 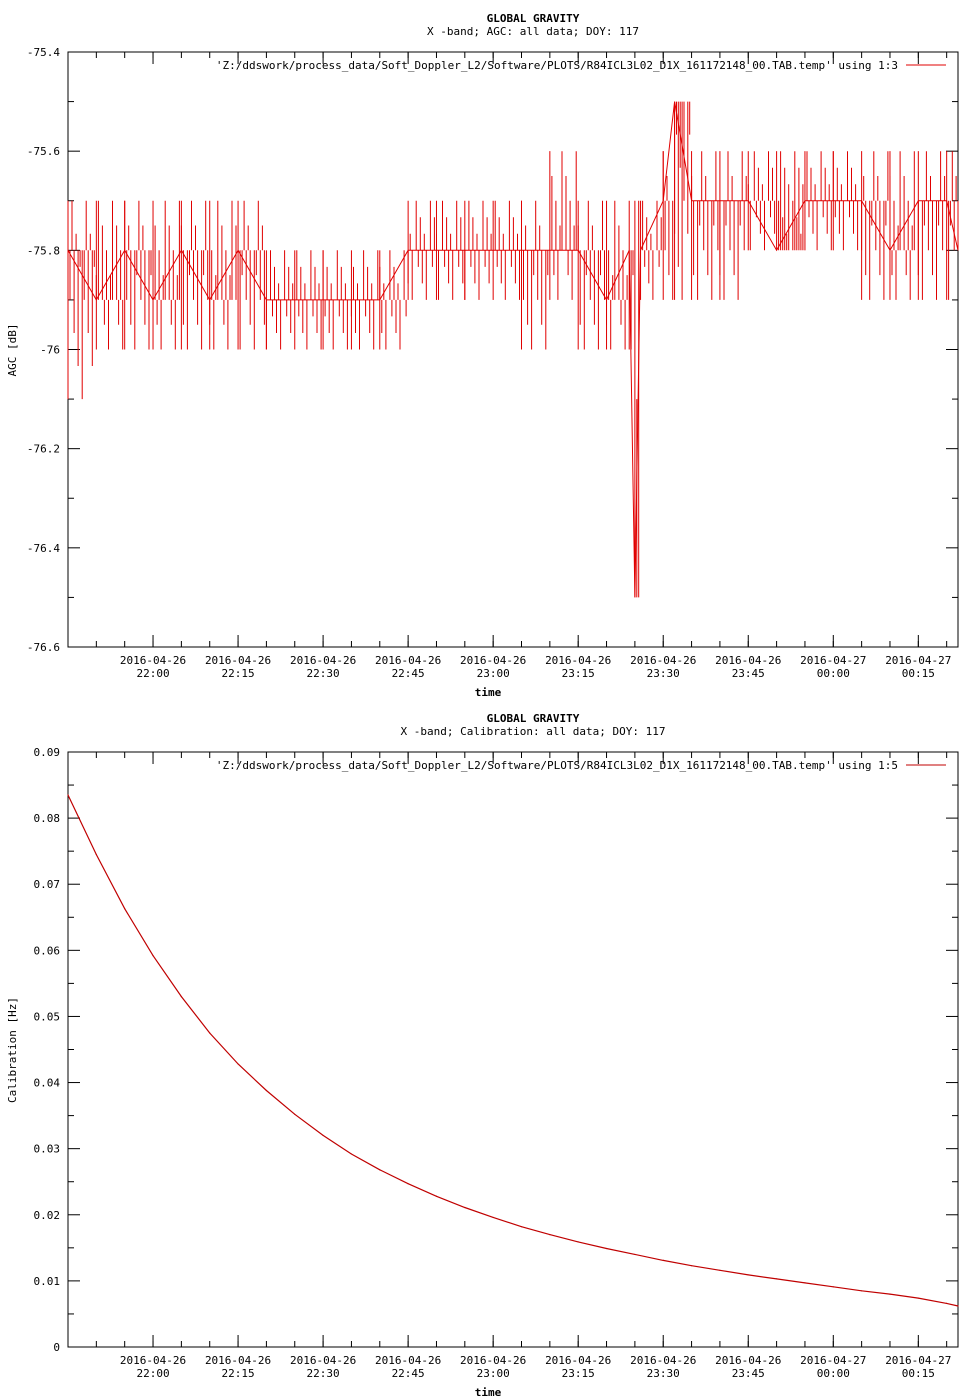 I want to click on y-axis-label: Calibration [Hz], so click(x=12, y=1050).